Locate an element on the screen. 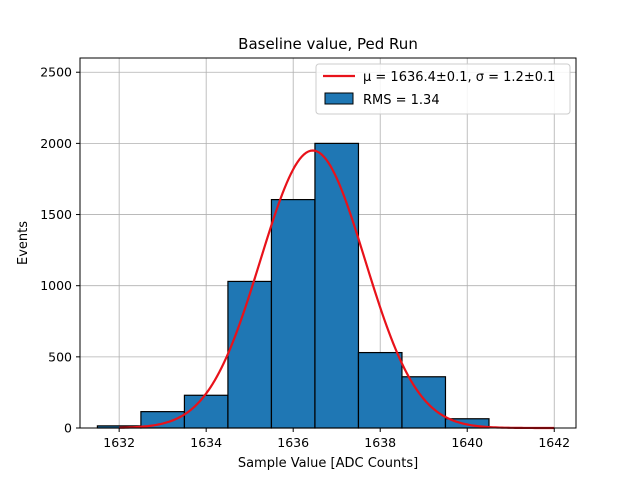  x-tick-label: 1642 is located at coordinates (554, 442).